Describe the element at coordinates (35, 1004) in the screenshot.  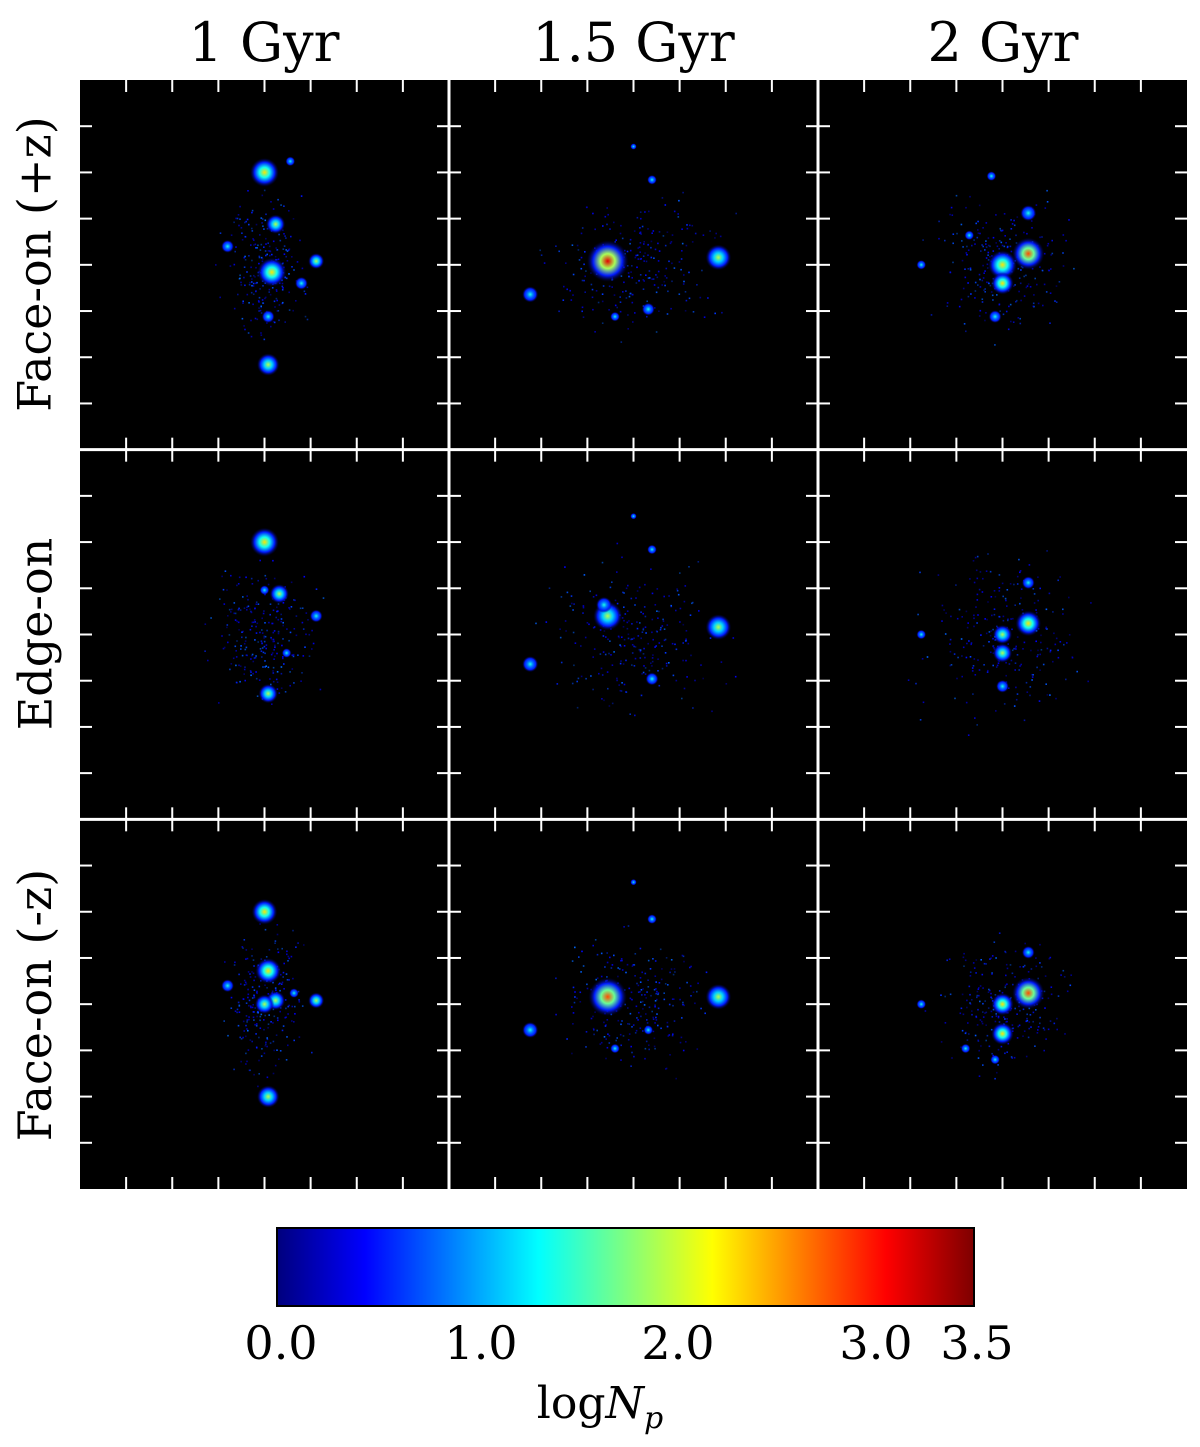
I see `row-label-3: Face-on (-z)` at that location.